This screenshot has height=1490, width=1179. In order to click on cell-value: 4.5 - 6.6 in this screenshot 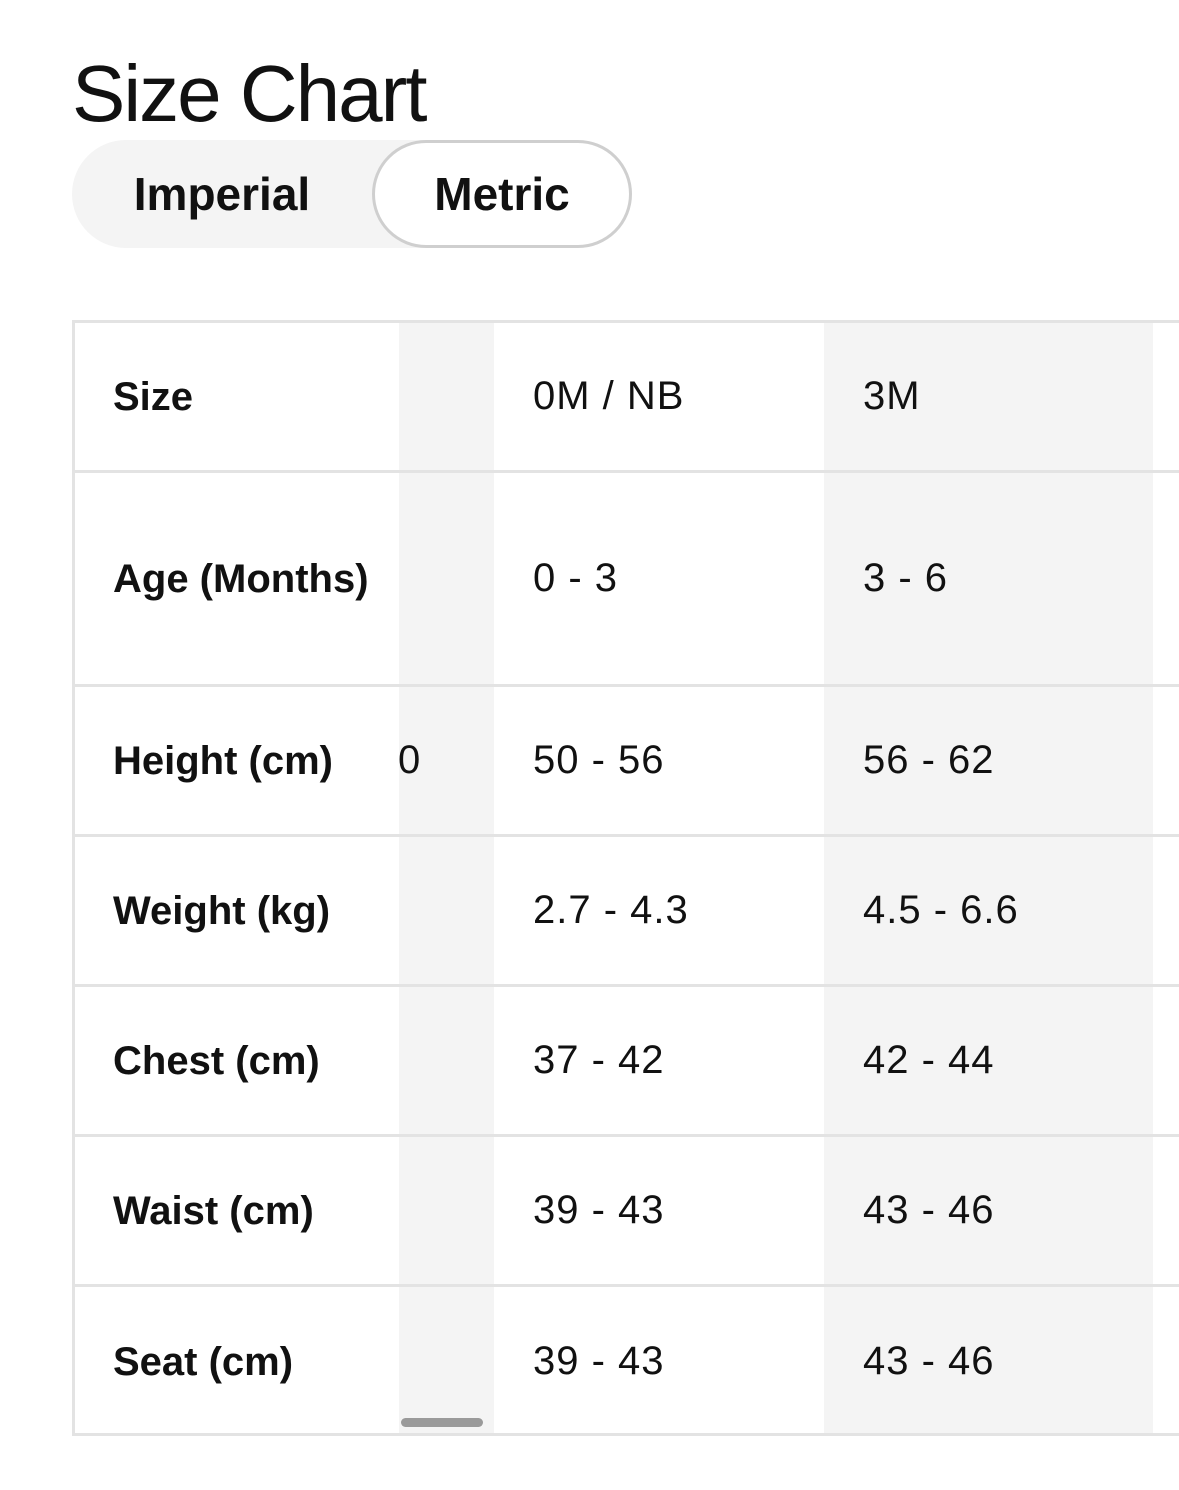, I will do `click(941, 910)`.